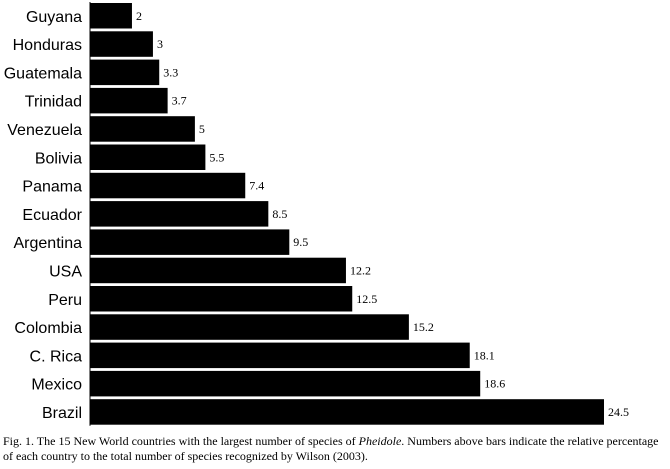 The width and height of the screenshot is (670, 469). What do you see at coordinates (121, 44) in the screenshot?
I see `bar-honduras` at bounding box center [121, 44].